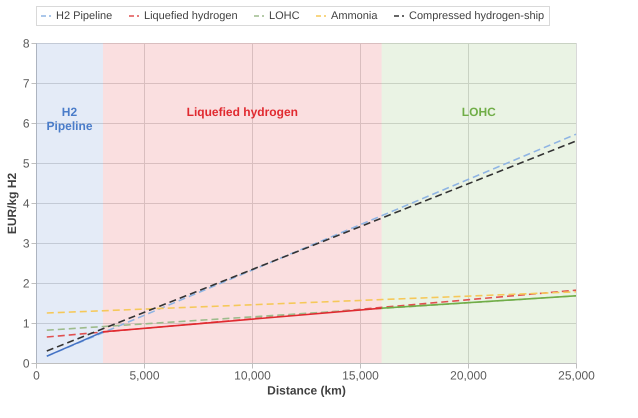  I want to click on x-tick-label: 25,000, so click(577, 375).